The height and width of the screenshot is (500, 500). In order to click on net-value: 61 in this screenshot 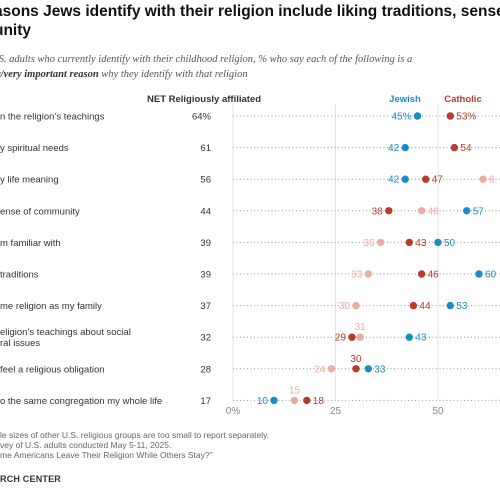, I will do `click(205, 148)`.